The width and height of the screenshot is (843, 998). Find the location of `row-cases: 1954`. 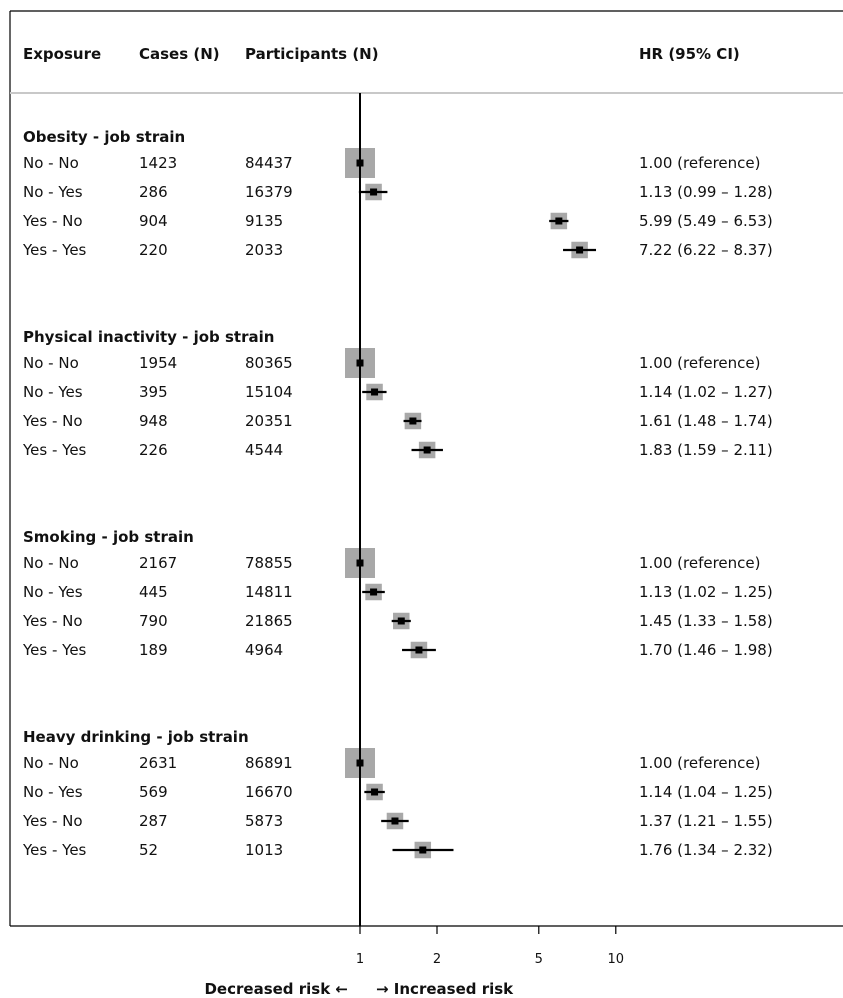

row-cases: 1954 is located at coordinates (158, 363).